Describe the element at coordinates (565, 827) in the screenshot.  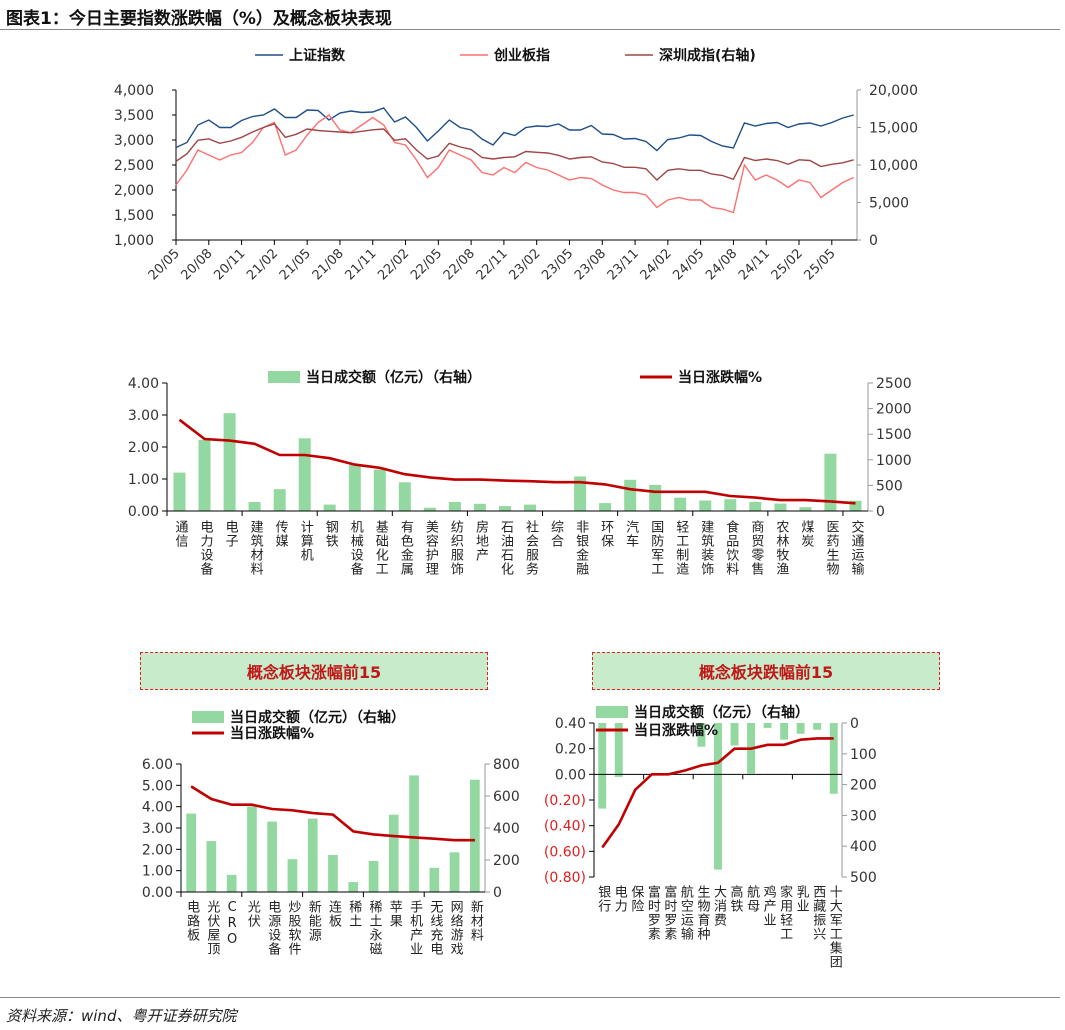
I see `y-left-tick-label: (0.40)` at that location.